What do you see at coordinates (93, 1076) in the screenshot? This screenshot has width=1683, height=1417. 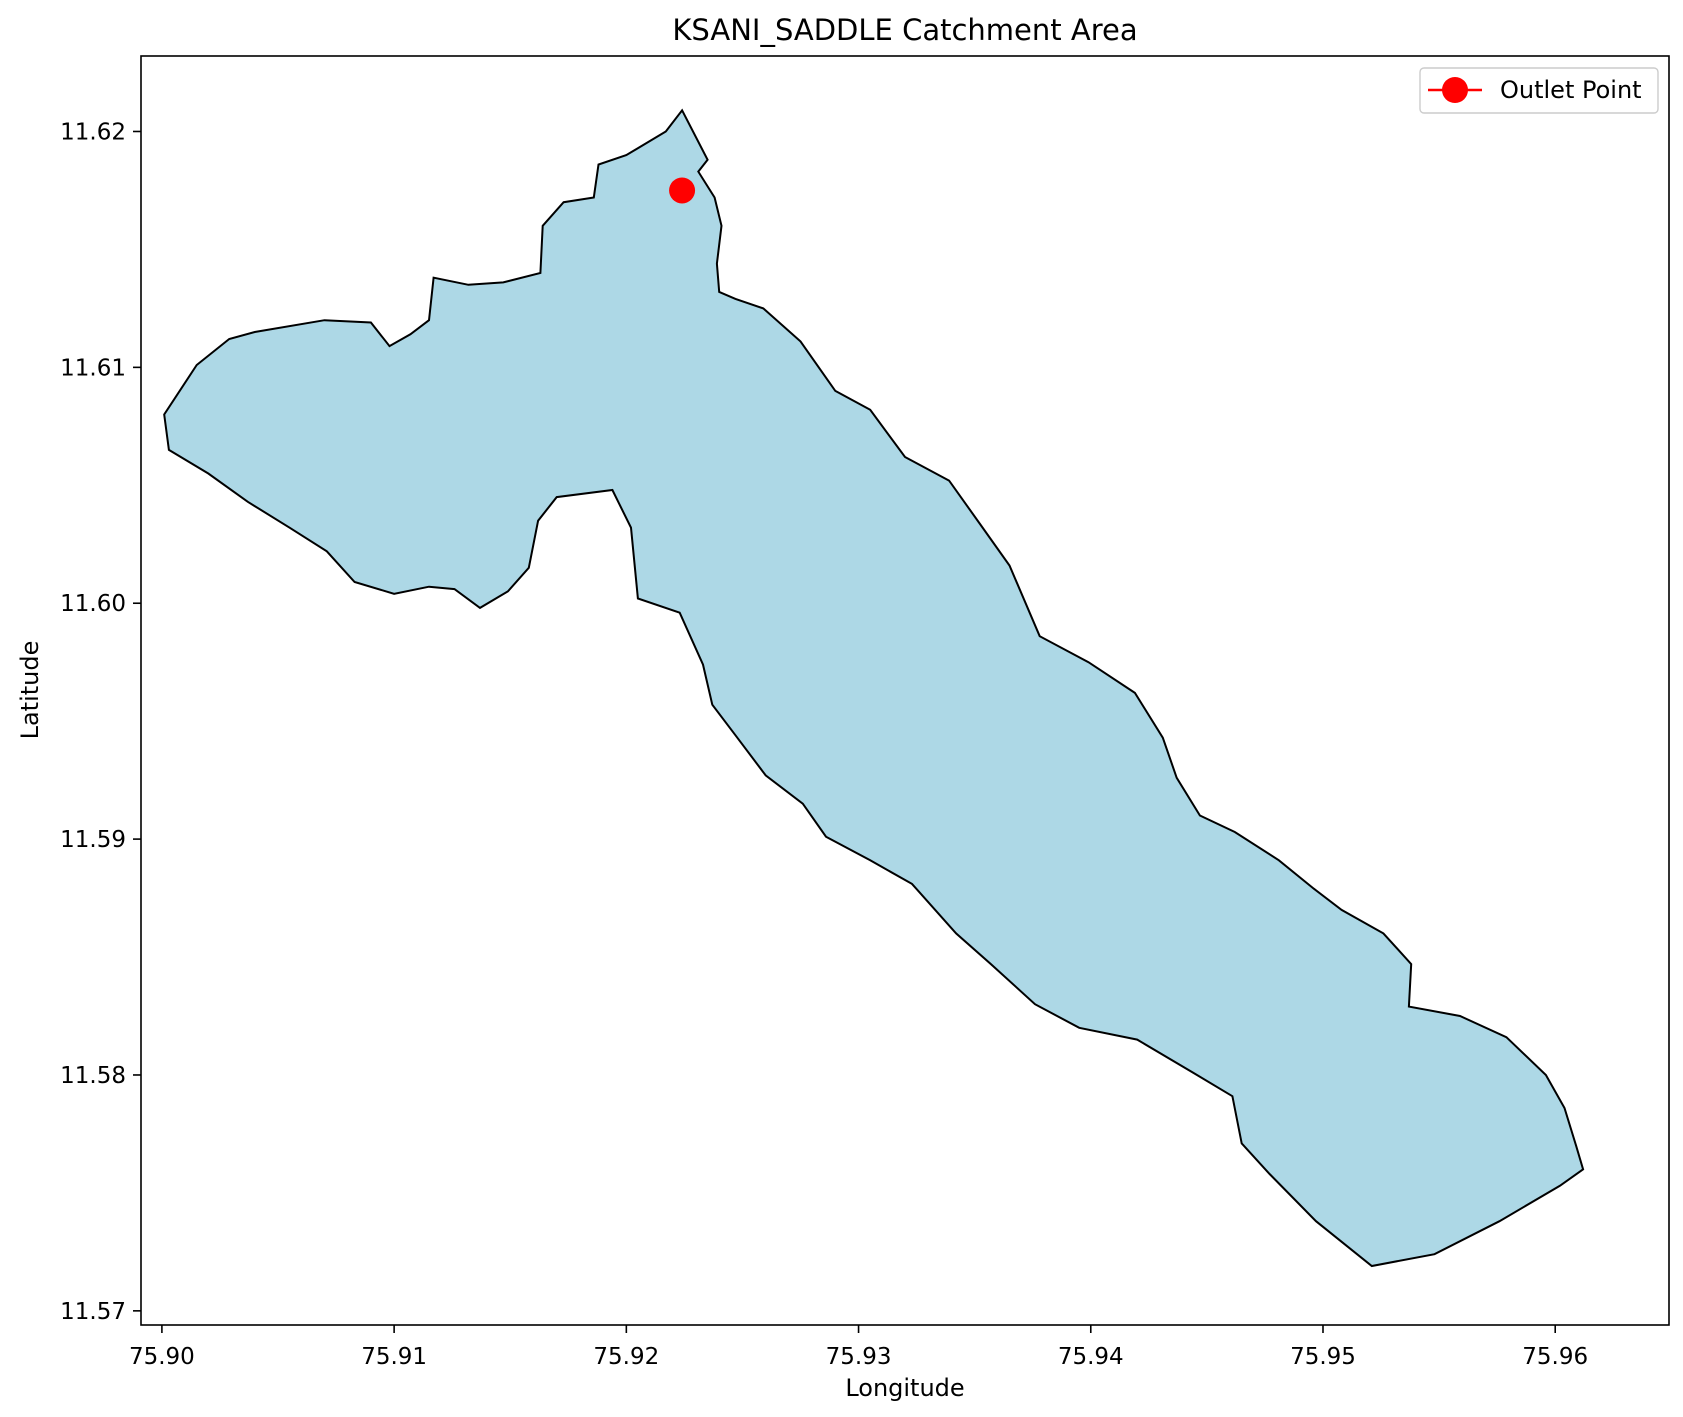 I see `y-tick-label: 11.58` at bounding box center [93, 1076].